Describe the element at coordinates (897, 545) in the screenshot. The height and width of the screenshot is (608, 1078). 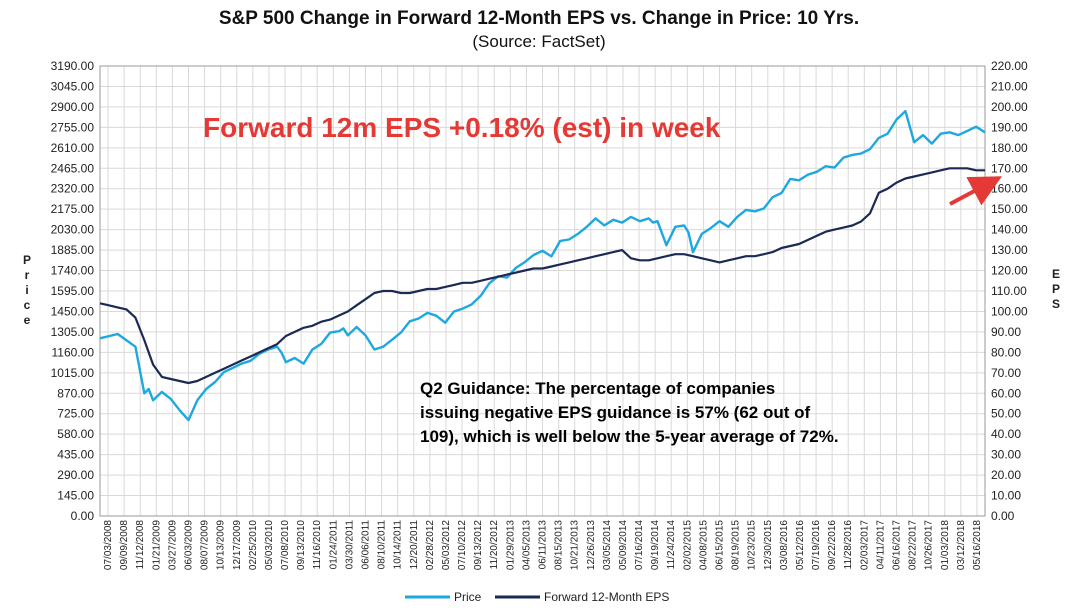
I see `x-tick-label: 06/16/2017` at that location.